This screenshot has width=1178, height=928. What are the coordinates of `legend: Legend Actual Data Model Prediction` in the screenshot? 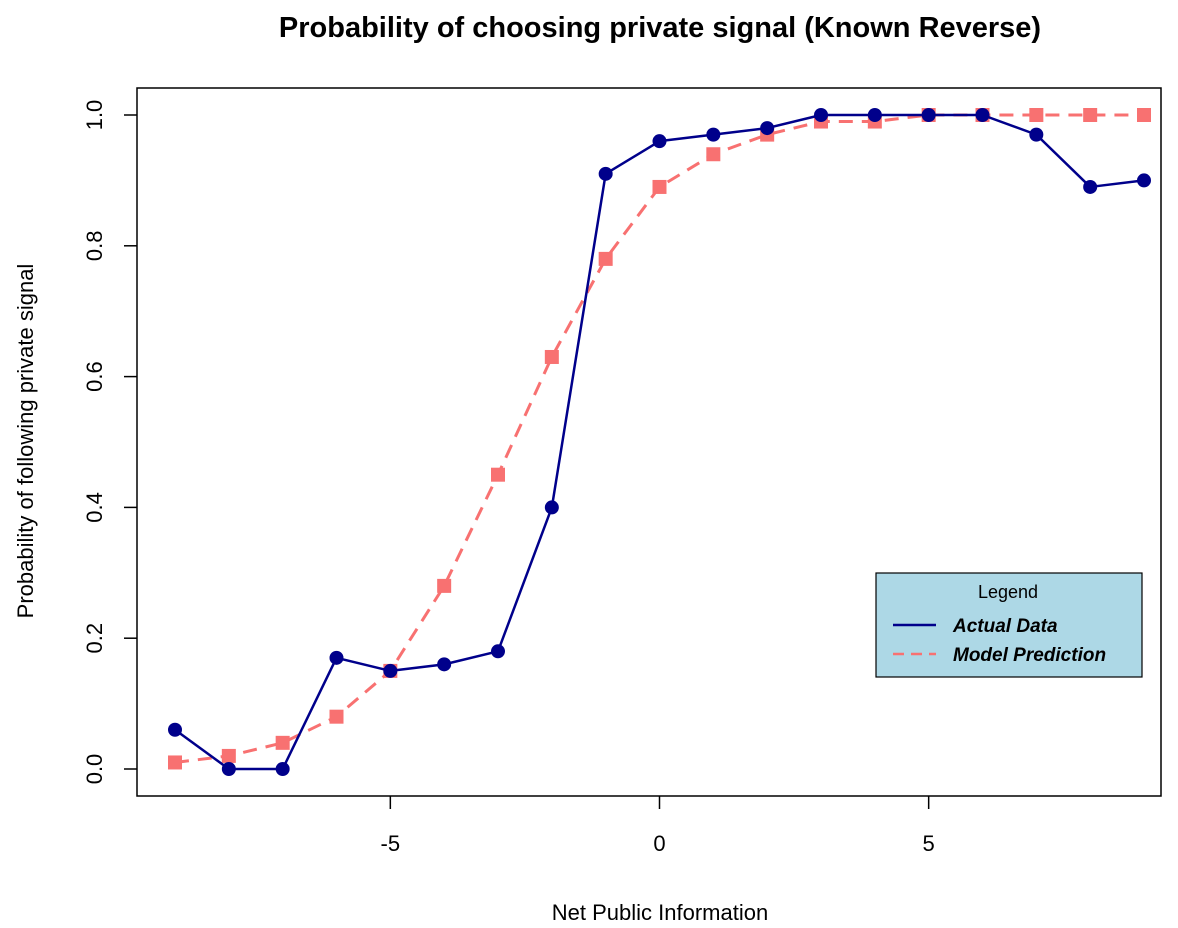 It's located at (1009, 625).